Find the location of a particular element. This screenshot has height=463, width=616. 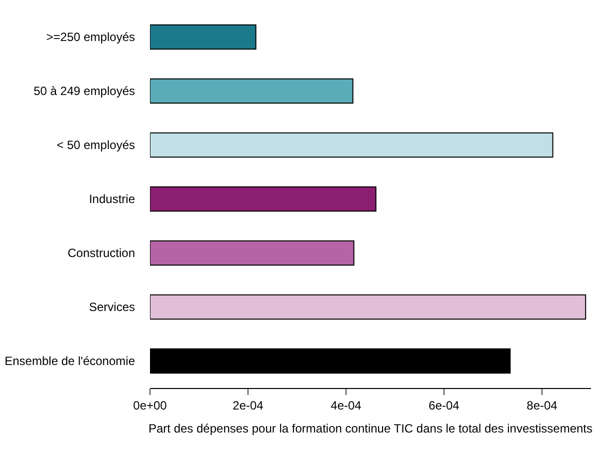

x-tick-label: 2e-04 is located at coordinates (248, 405).